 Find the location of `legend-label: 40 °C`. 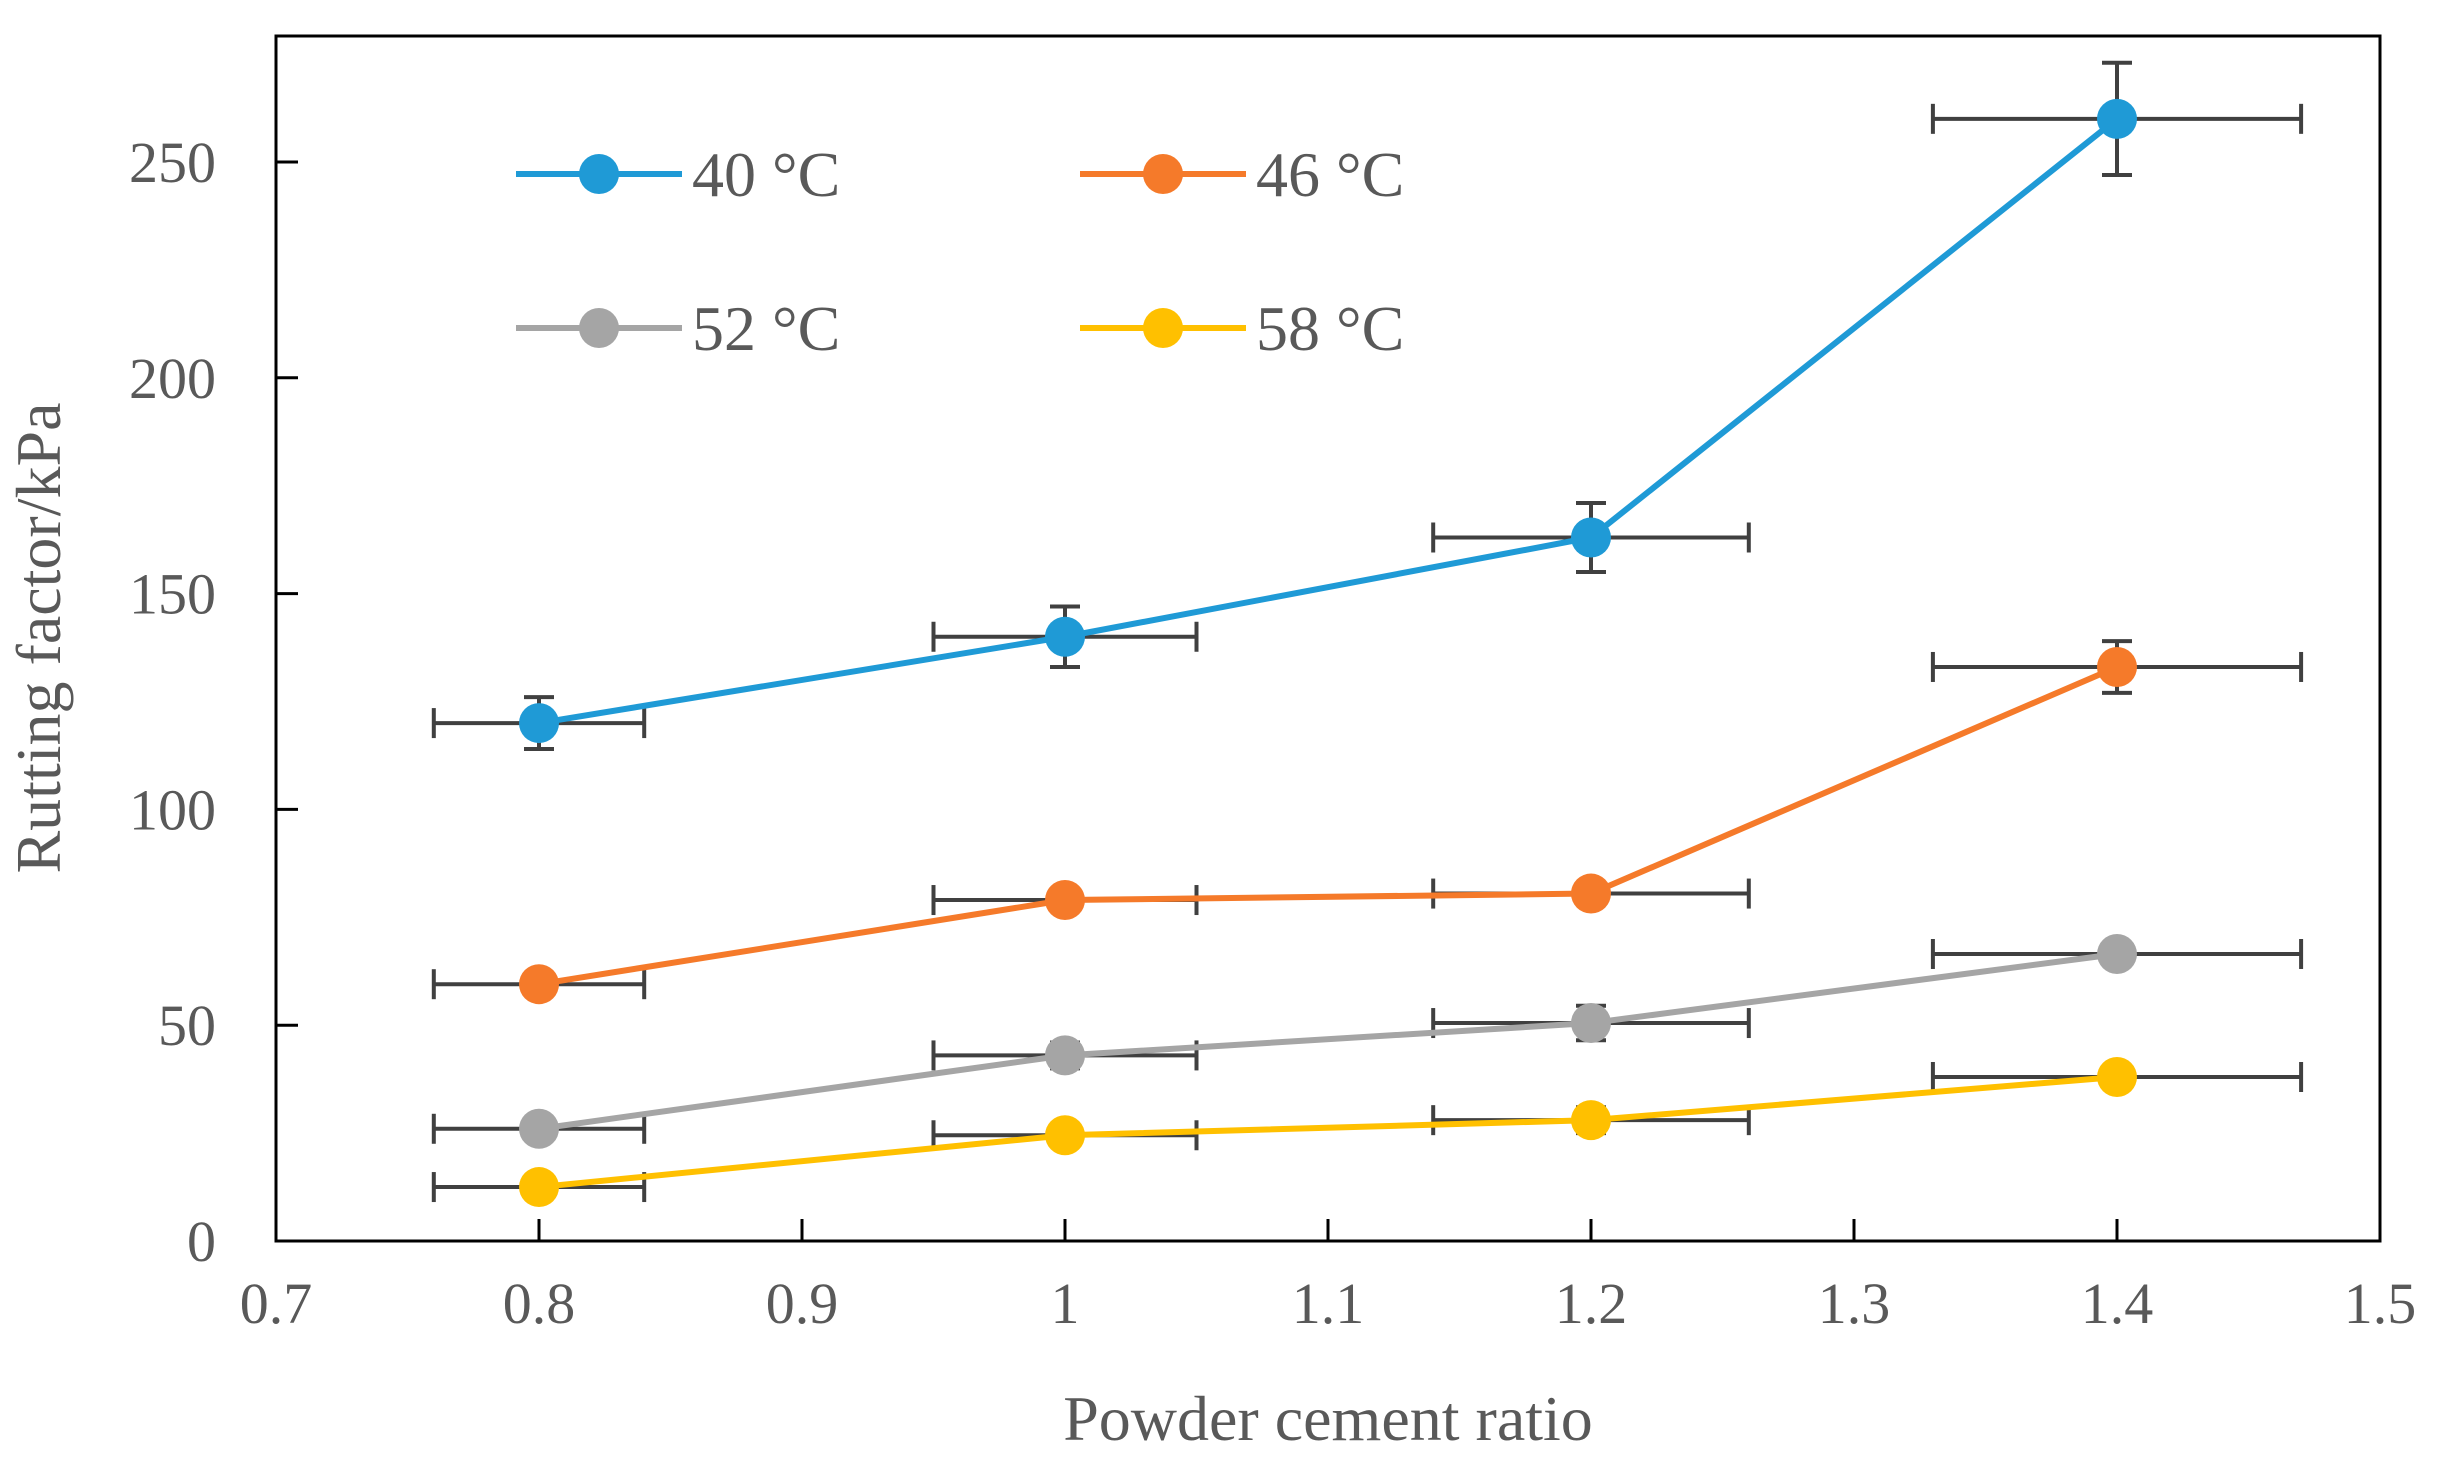

legend-label: 40 °C is located at coordinates (766, 174).